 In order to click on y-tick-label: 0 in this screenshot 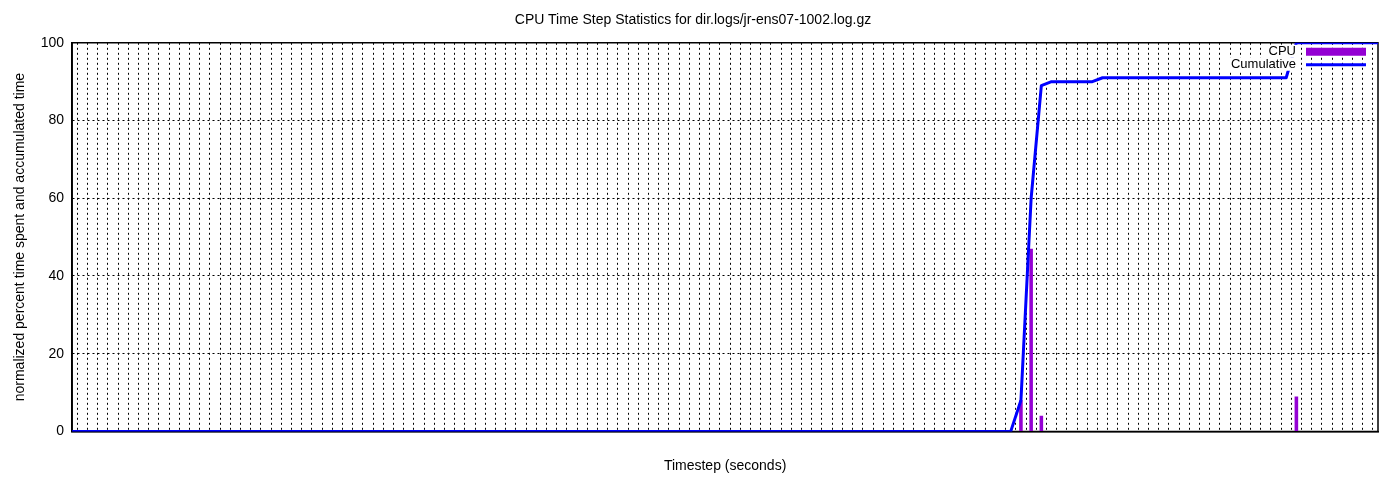, I will do `click(60, 430)`.